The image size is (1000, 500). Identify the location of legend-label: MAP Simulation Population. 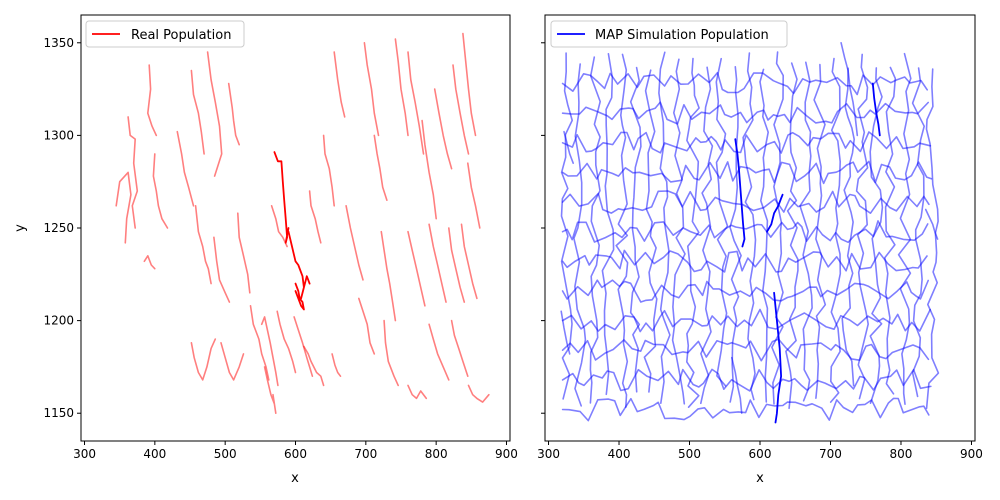
(682, 35).